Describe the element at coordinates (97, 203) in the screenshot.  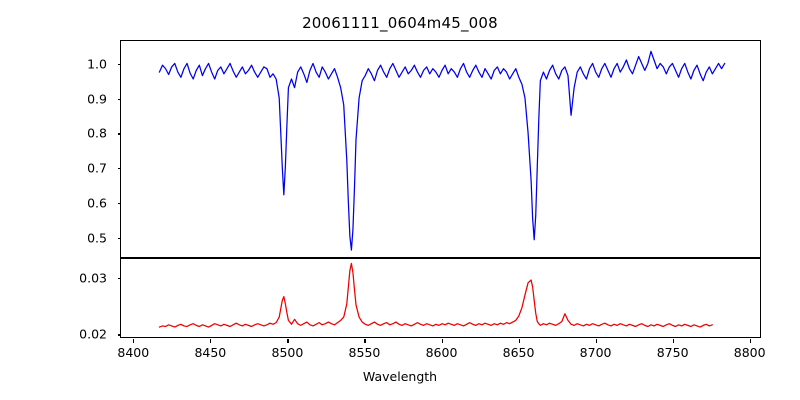
I see `y-tick-label: 0.6` at that location.